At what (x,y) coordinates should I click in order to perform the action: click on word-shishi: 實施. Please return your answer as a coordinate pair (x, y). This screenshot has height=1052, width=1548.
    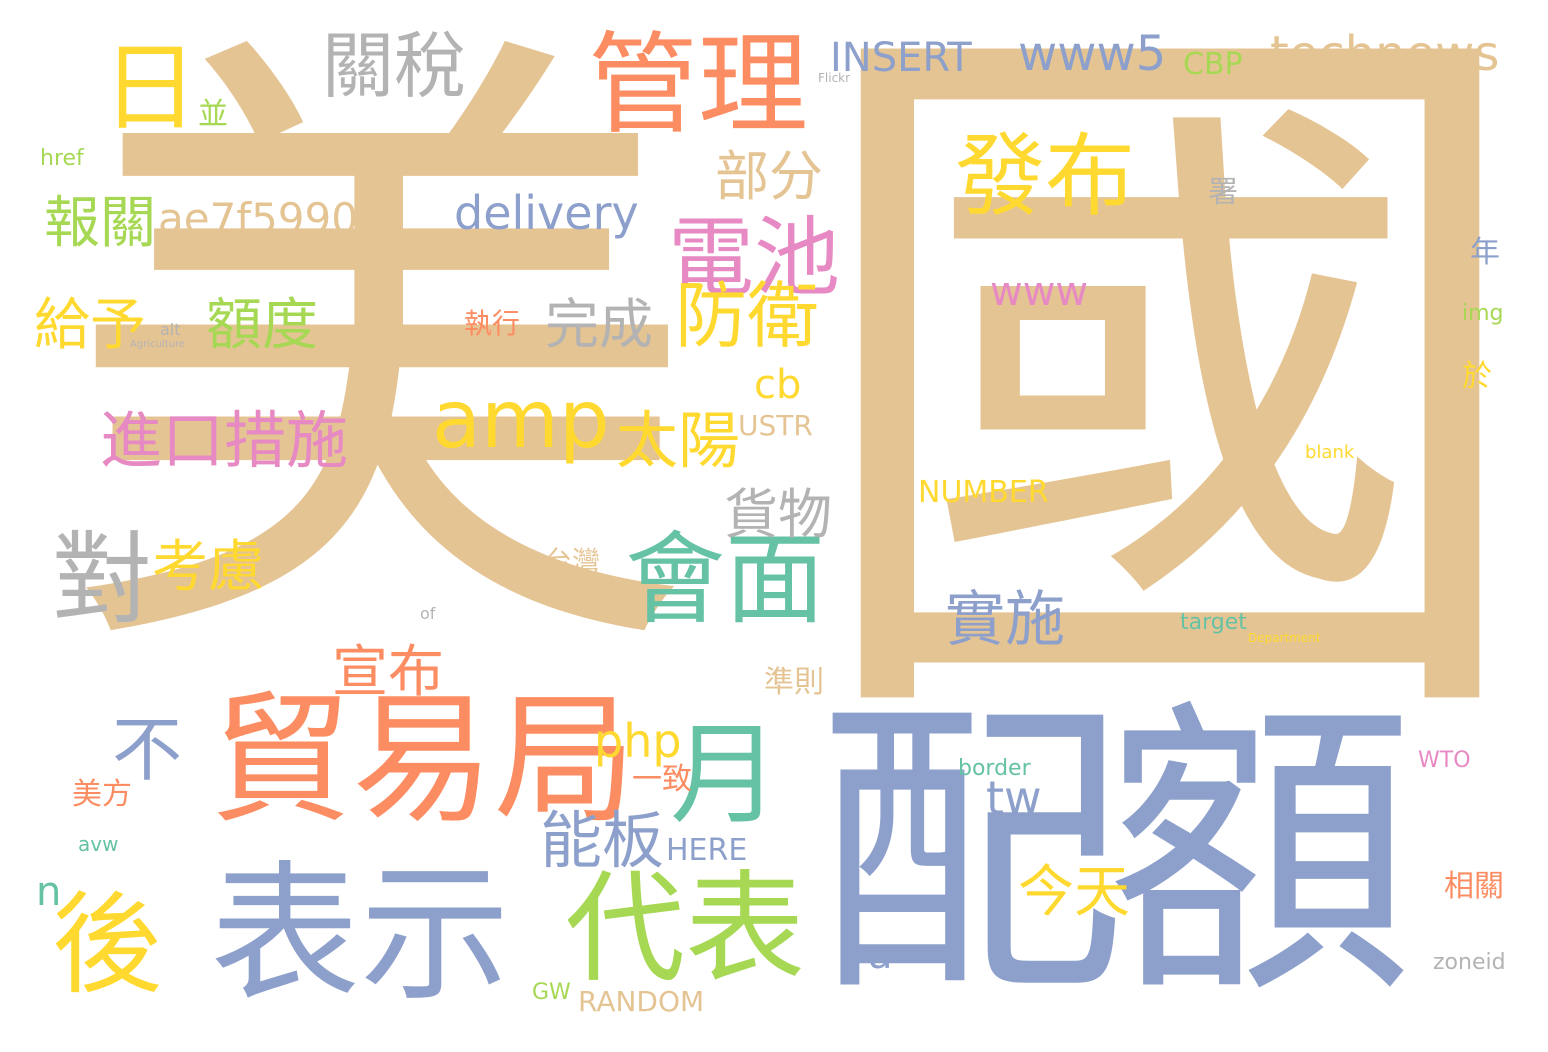
    Looking at the image, I should click on (1005, 620).